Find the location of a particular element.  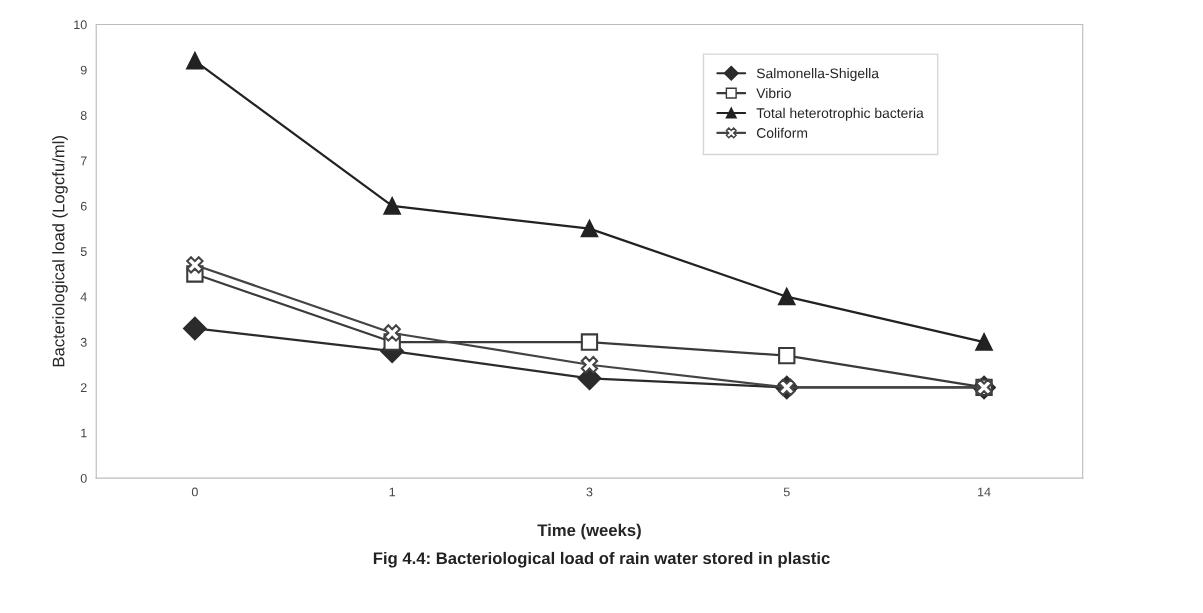

y-tick-label: 10 is located at coordinates (80, 25).